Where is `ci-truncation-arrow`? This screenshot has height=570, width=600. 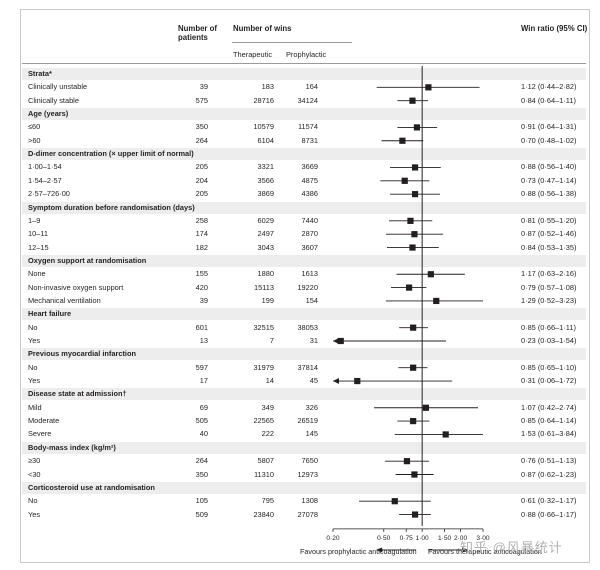 ci-truncation-arrow is located at coordinates (336, 381).